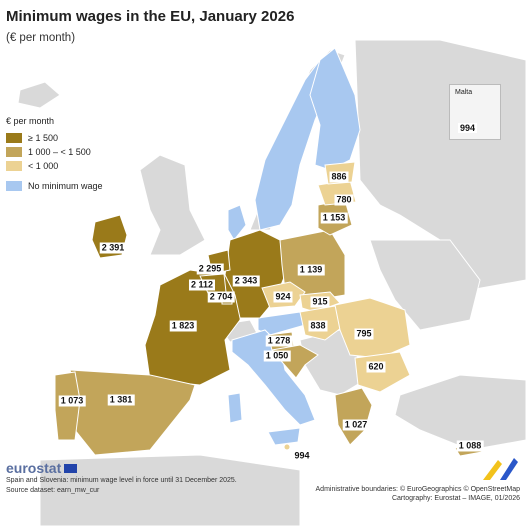  Describe the element at coordinates (237, 222) in the screenshot. I see `denmark-shape` at that location.